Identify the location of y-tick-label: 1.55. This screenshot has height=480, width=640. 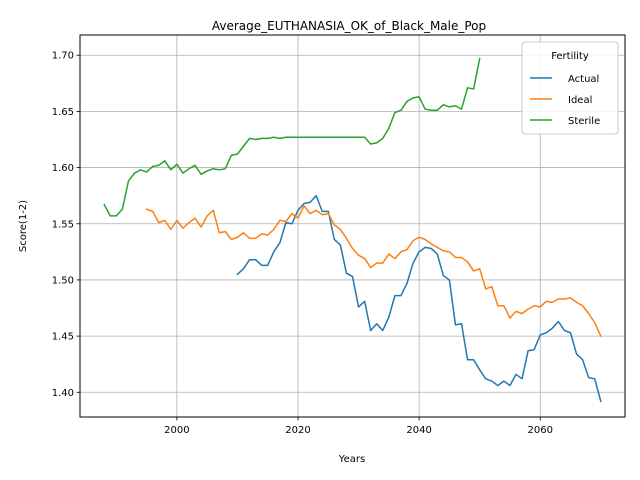
(63, 224).